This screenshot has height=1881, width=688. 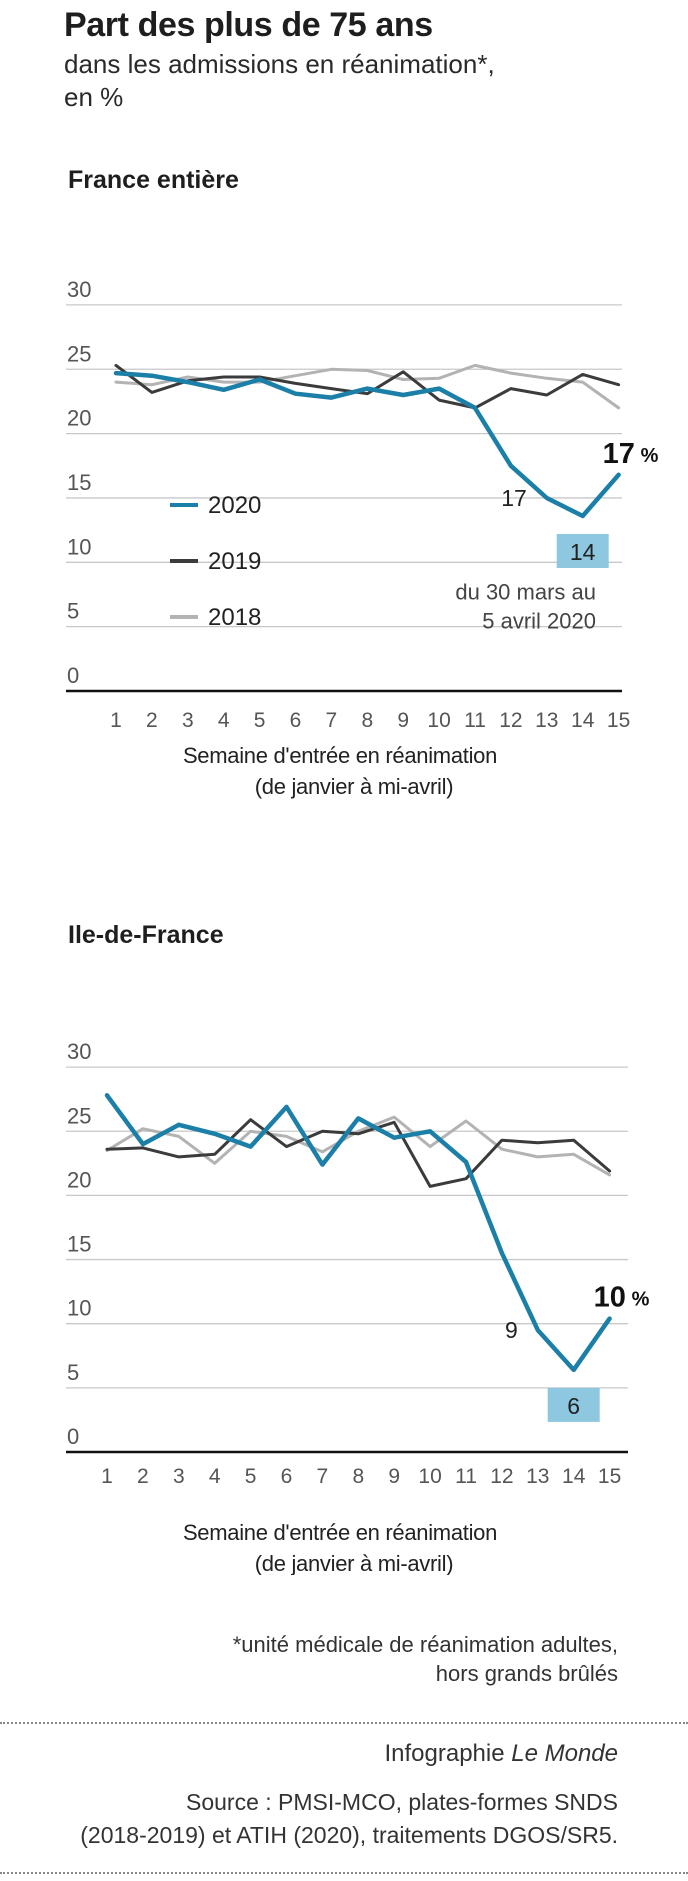 I want to click on subtitle-line-2: en %, so click(x=94, y=97).